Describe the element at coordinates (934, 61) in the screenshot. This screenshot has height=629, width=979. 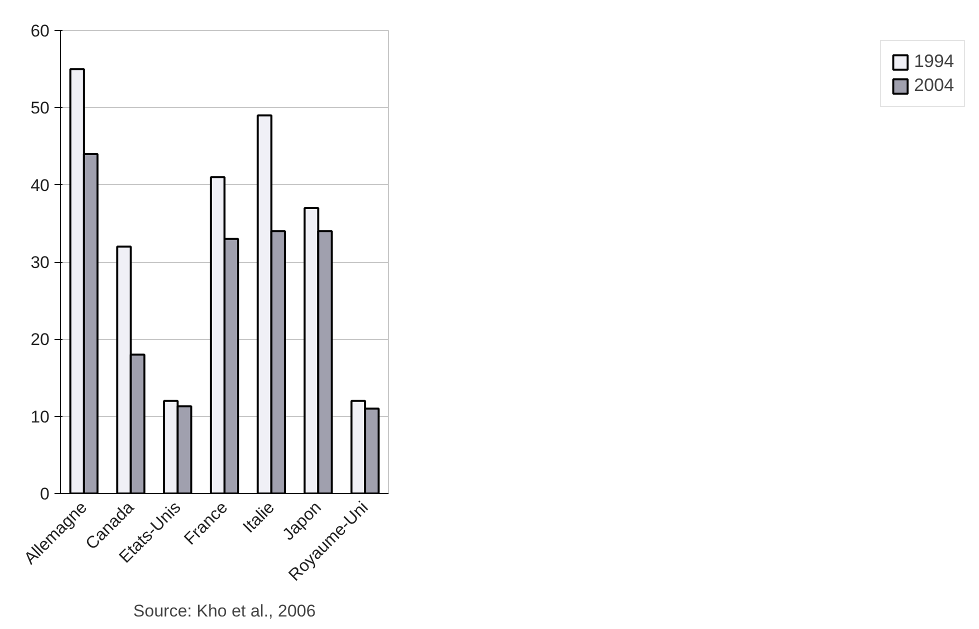
I see `legend-label: 1994` at that location.